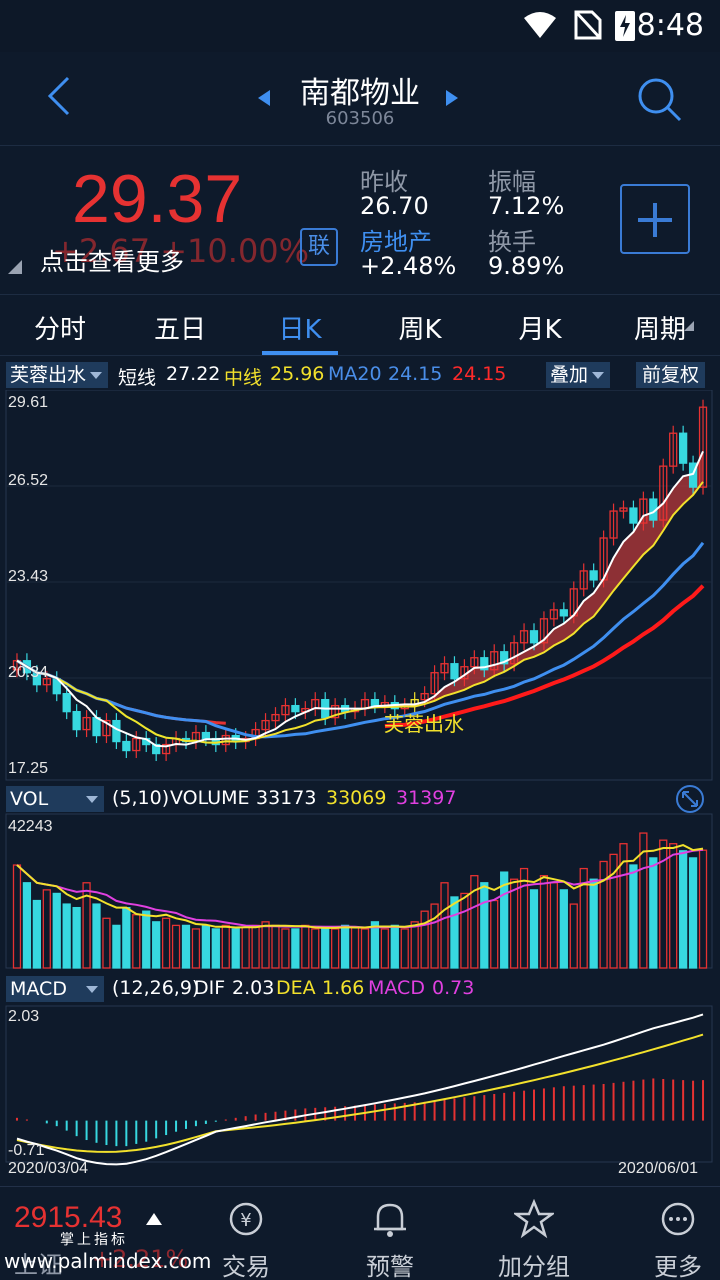 The image size is (720, 1280). Describe the element at coordinates (319, 247) in the screenshot. I see `linked-button: 联` at that location.